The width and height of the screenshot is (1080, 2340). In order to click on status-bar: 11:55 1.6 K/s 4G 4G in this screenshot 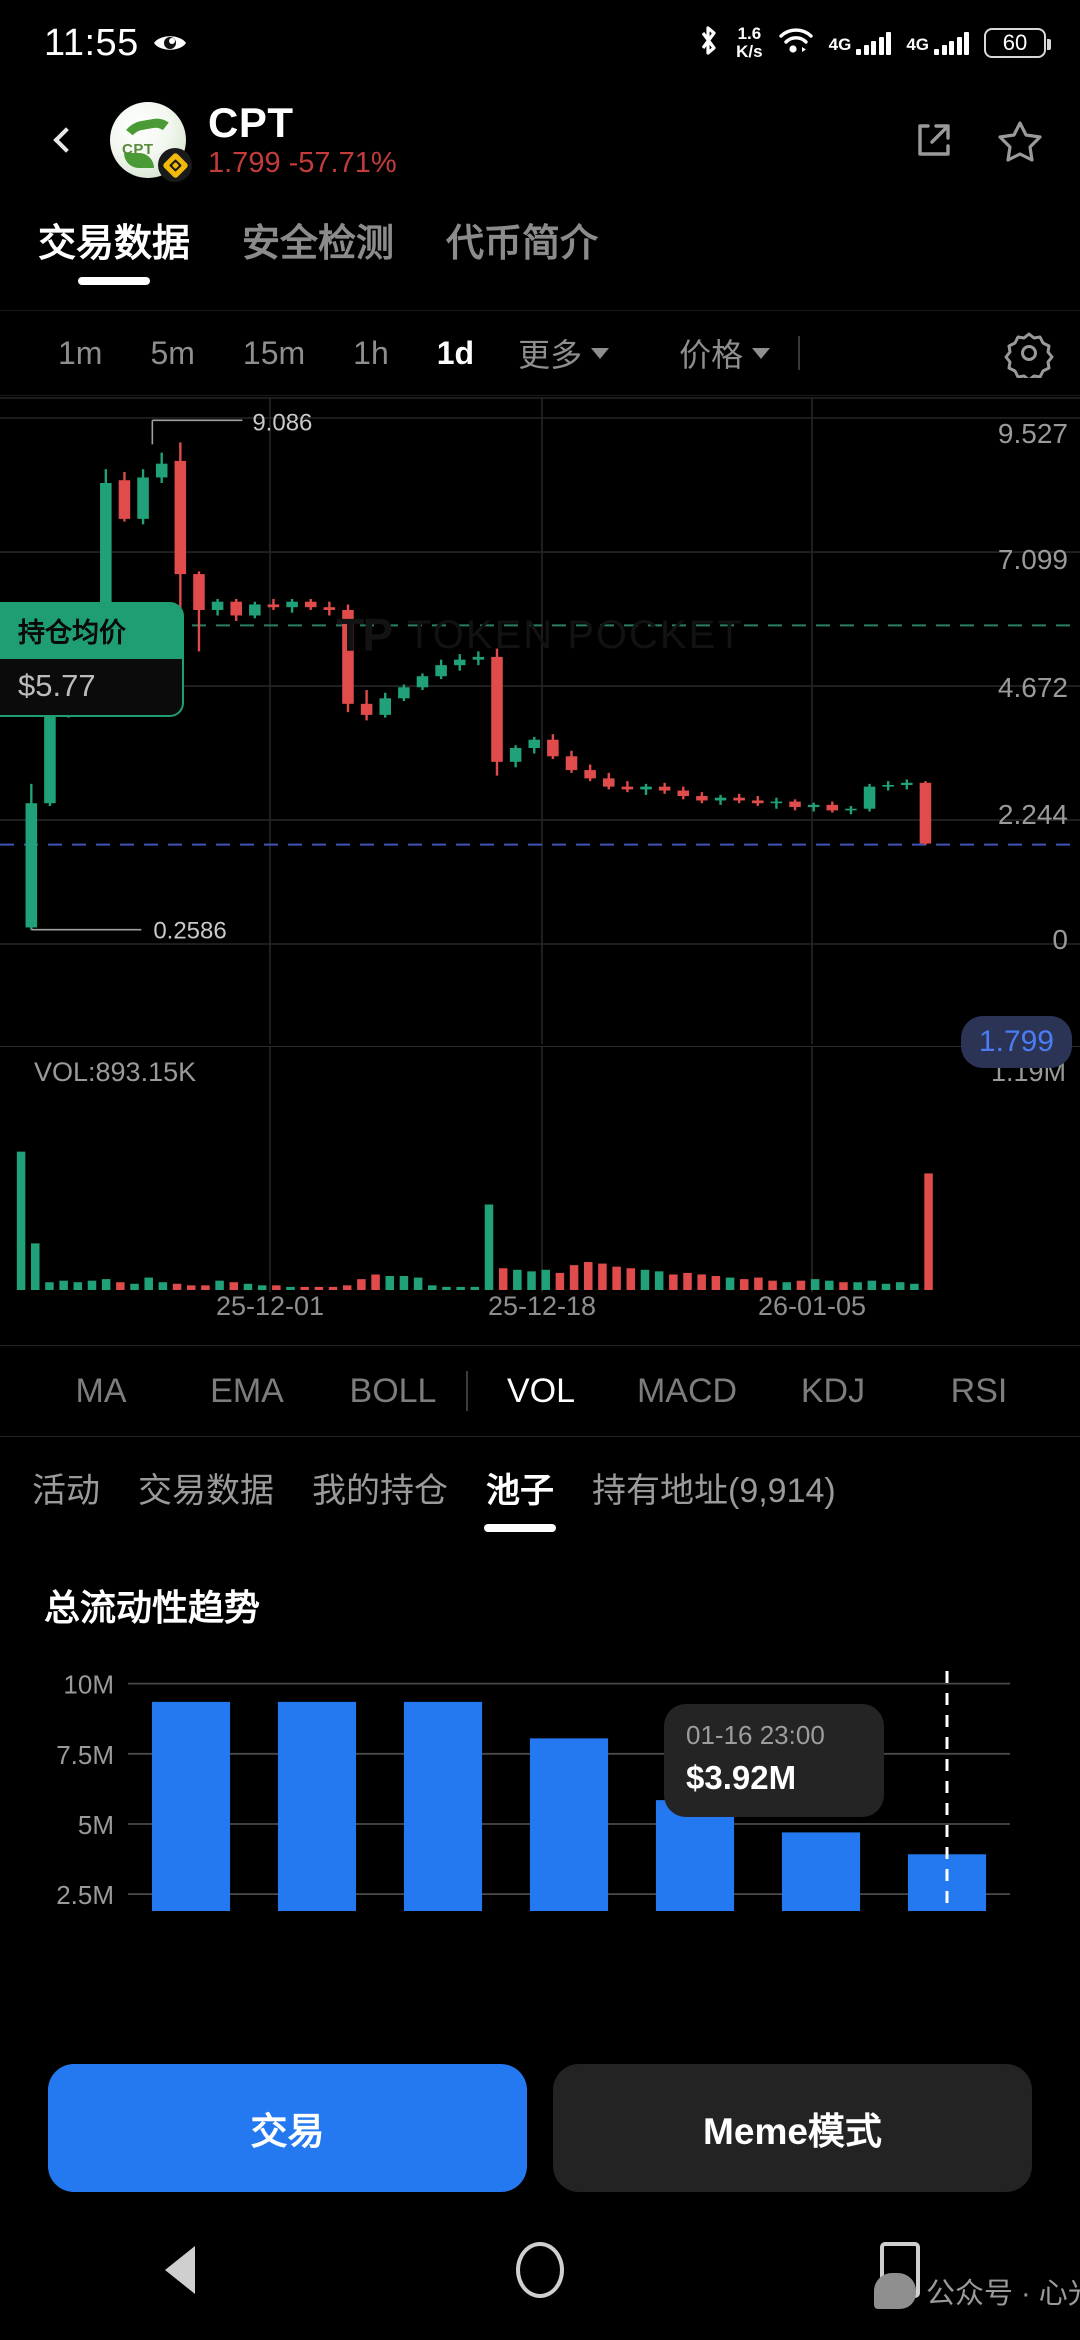, I will do `click(540, 43)`.